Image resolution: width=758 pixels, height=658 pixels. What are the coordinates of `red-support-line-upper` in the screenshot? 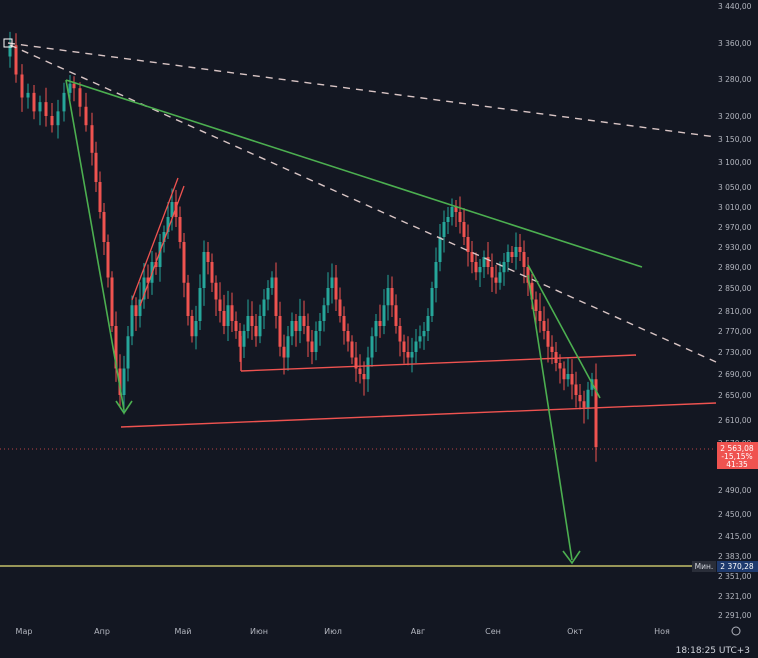 It's located at (438, 363).